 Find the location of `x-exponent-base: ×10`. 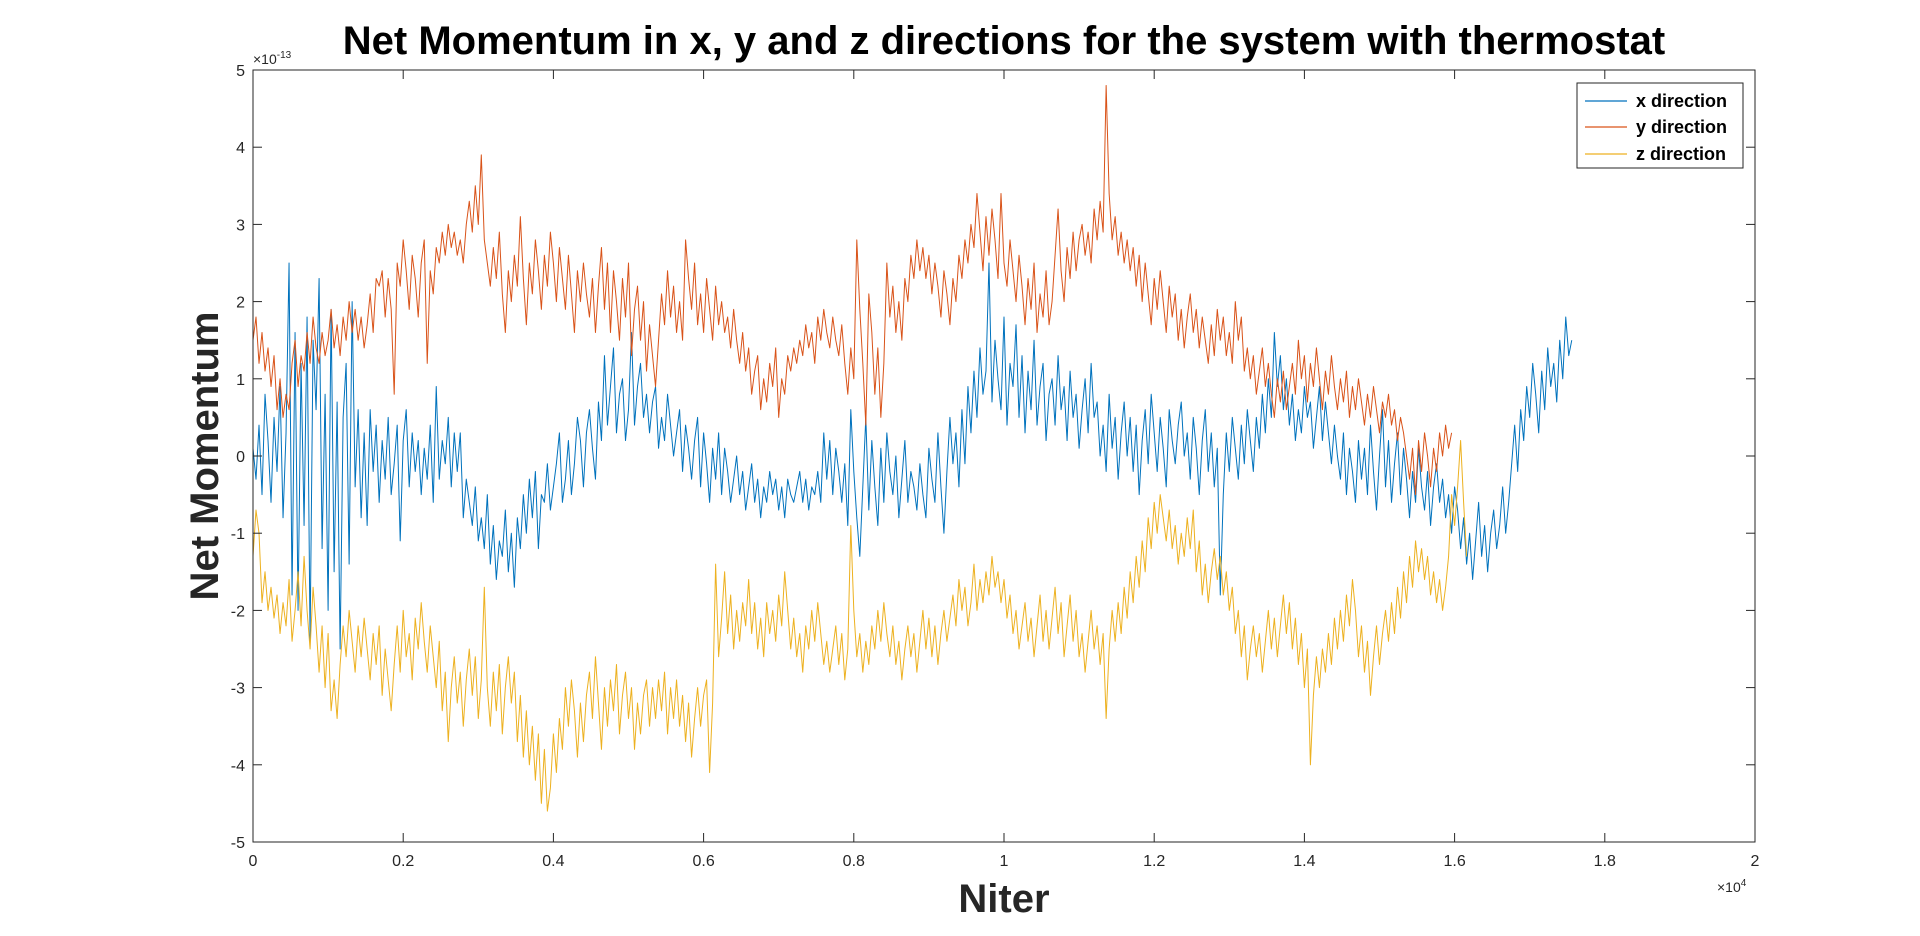

x-exponent-base: ×10 is located at coordinates (1729, 887).